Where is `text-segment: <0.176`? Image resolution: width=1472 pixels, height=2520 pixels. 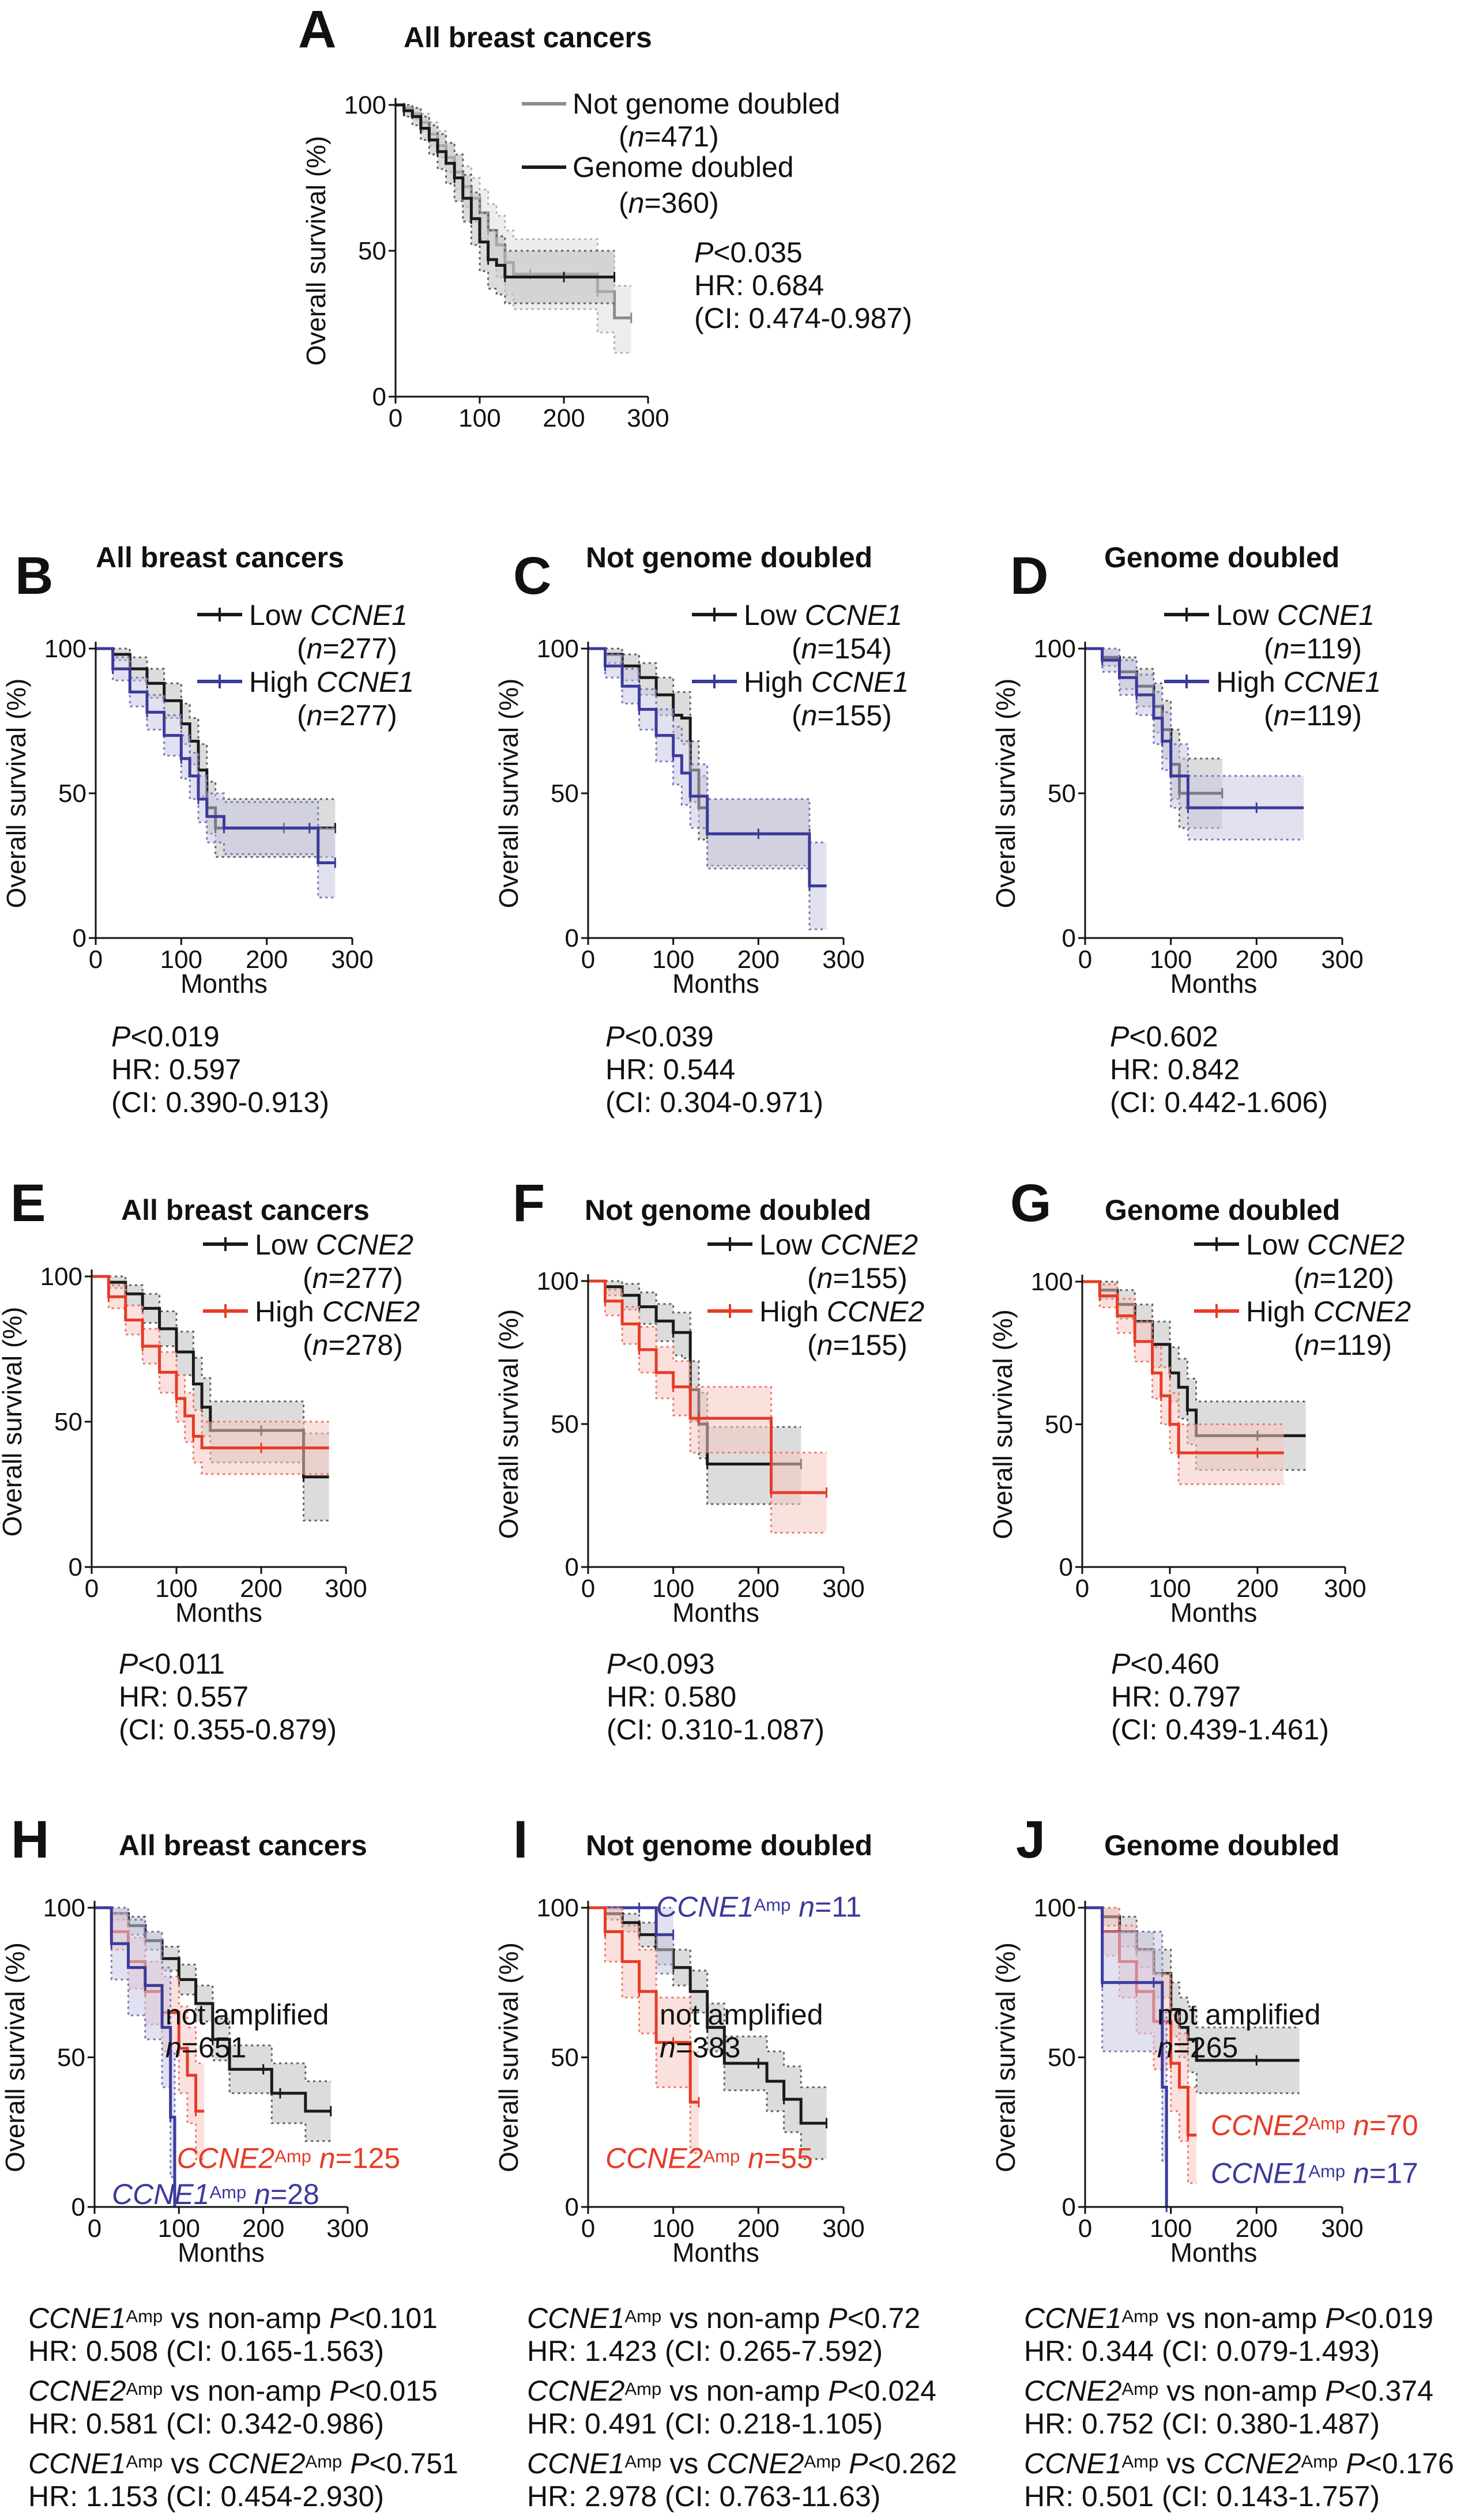 text-segment: <0.176 is located at coordinates (1409, 2463).